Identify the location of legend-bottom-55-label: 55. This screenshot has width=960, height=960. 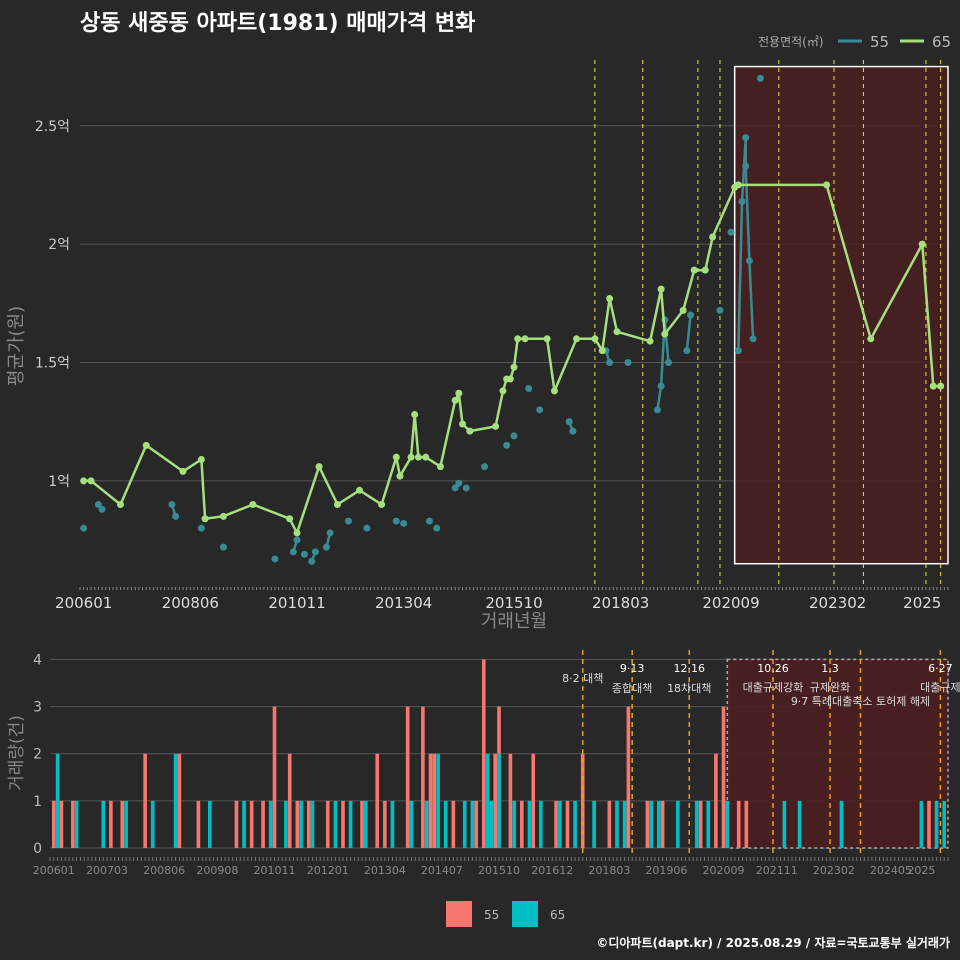
(491, 915).